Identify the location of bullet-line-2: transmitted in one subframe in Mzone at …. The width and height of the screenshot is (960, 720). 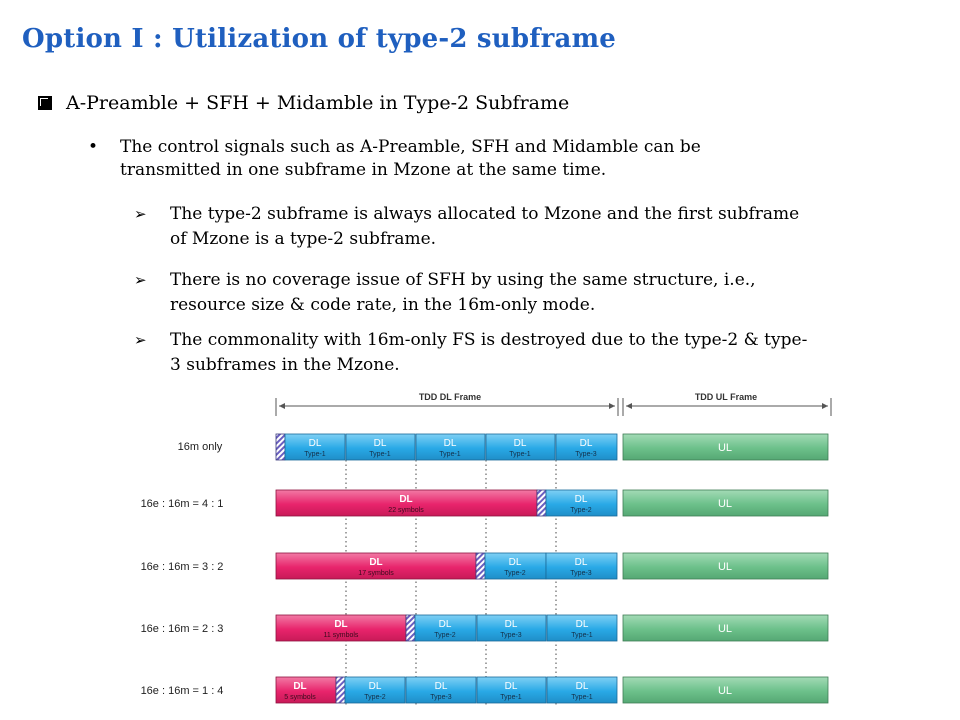
(363, 170).